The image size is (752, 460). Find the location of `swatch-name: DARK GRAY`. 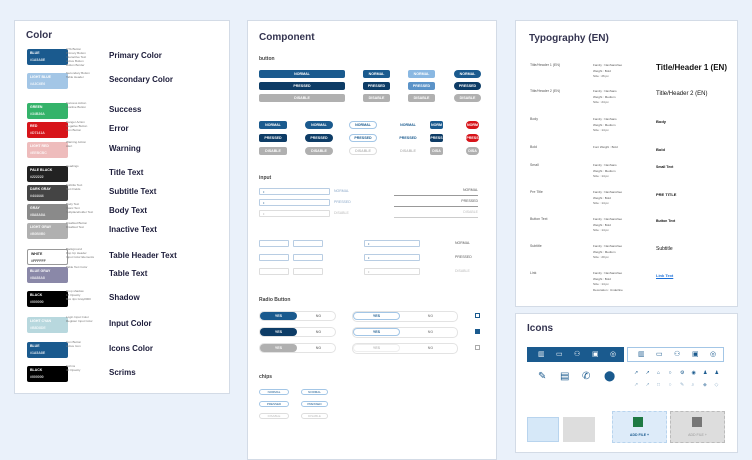

swatch-name: DARK GRAY is located at coordinates (40, 189).